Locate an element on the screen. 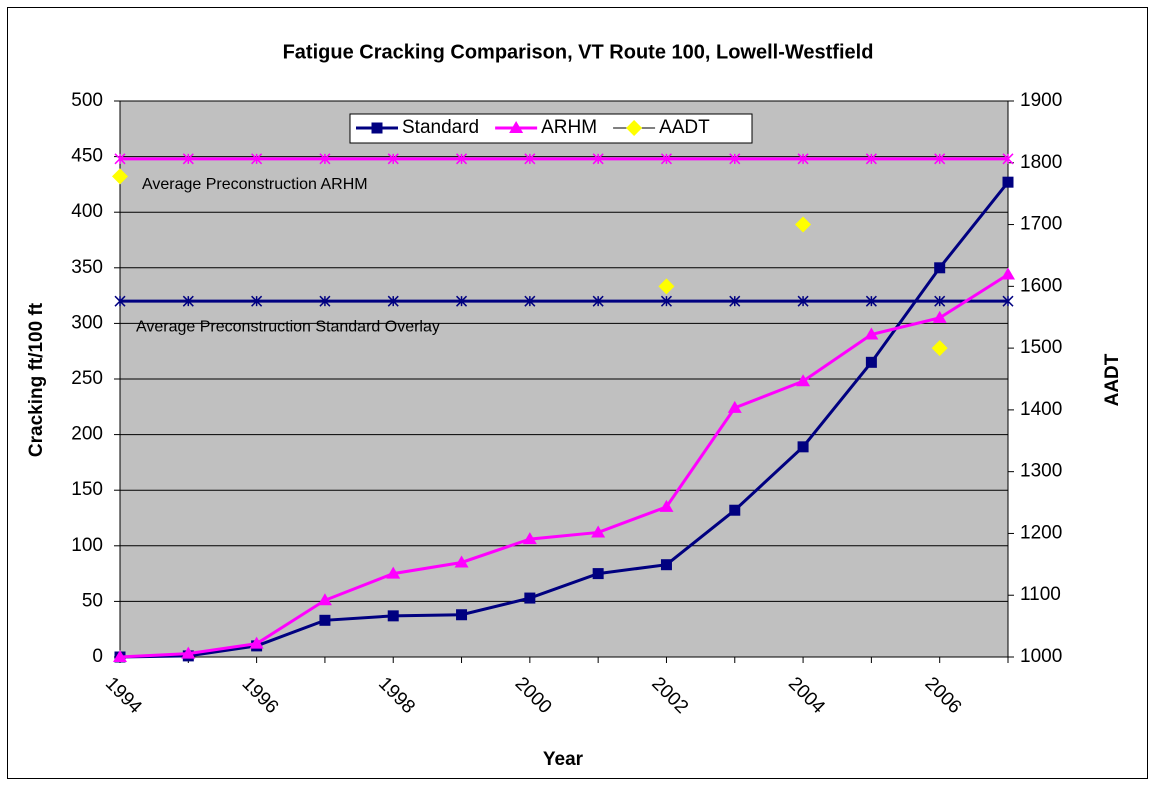 The image size is (1156, 787). legend: Standard ARHM AADT is located at coordinates (551, 128).